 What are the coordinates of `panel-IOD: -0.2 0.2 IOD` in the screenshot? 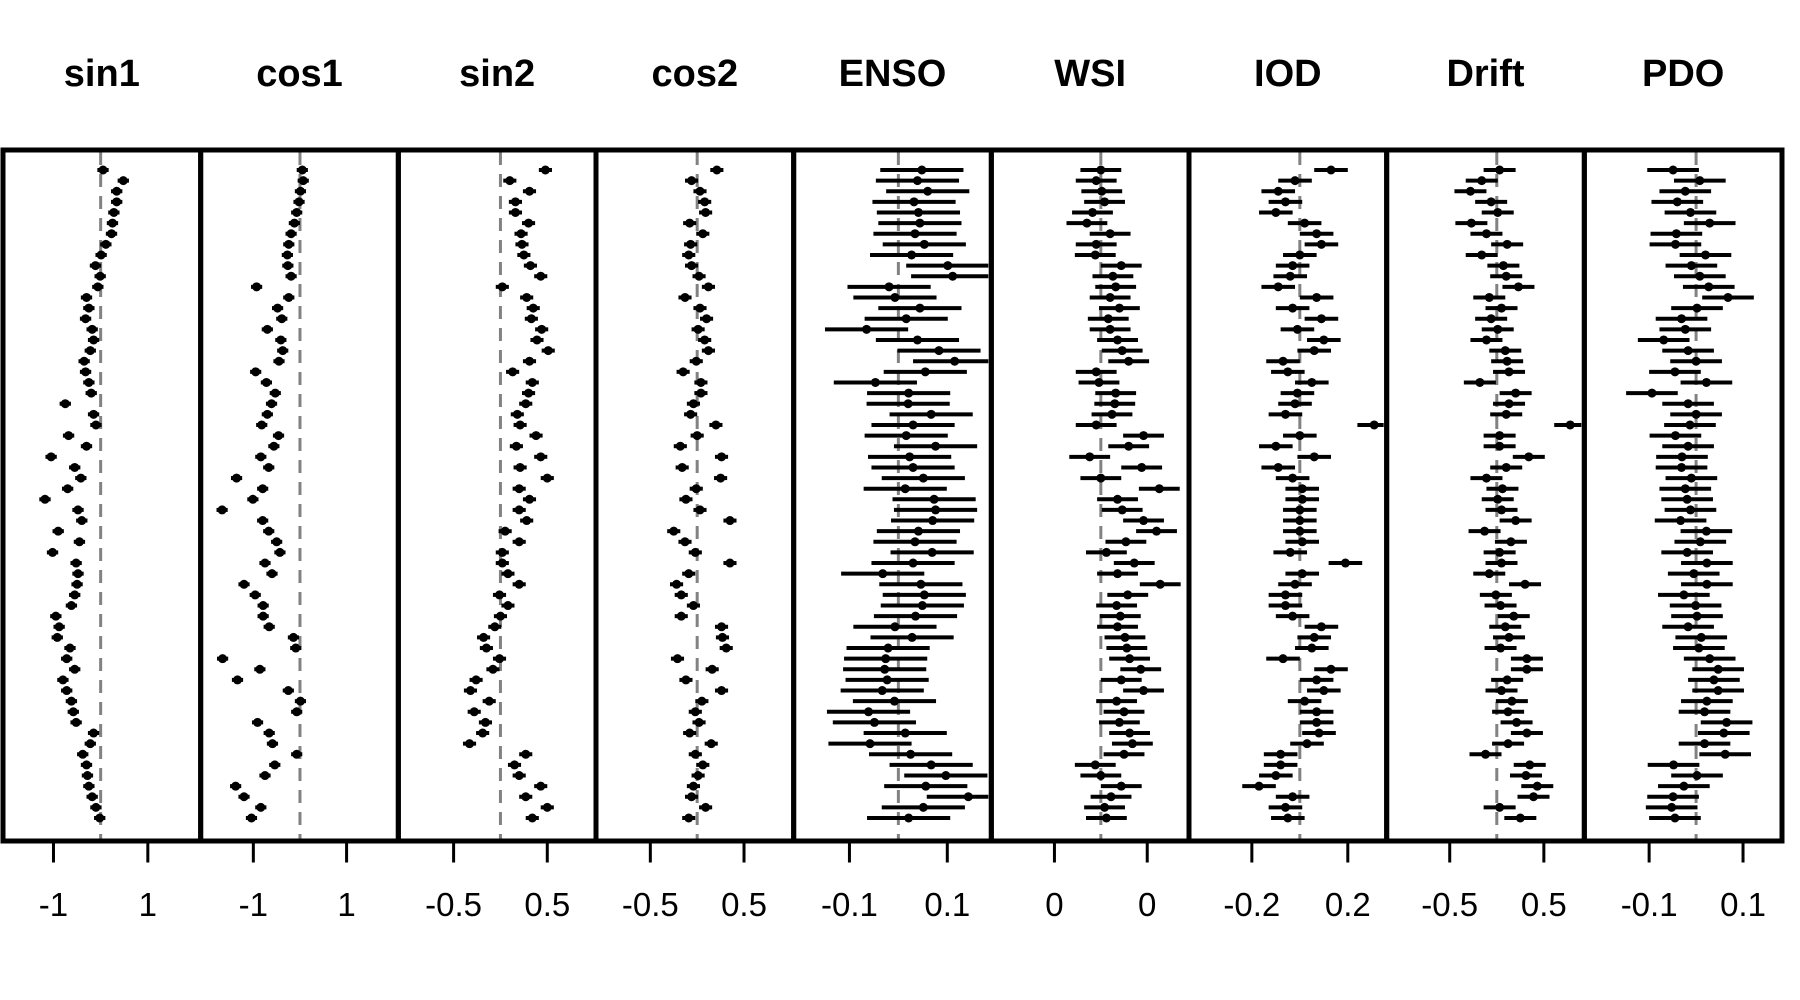 It's located at (1288, 488).